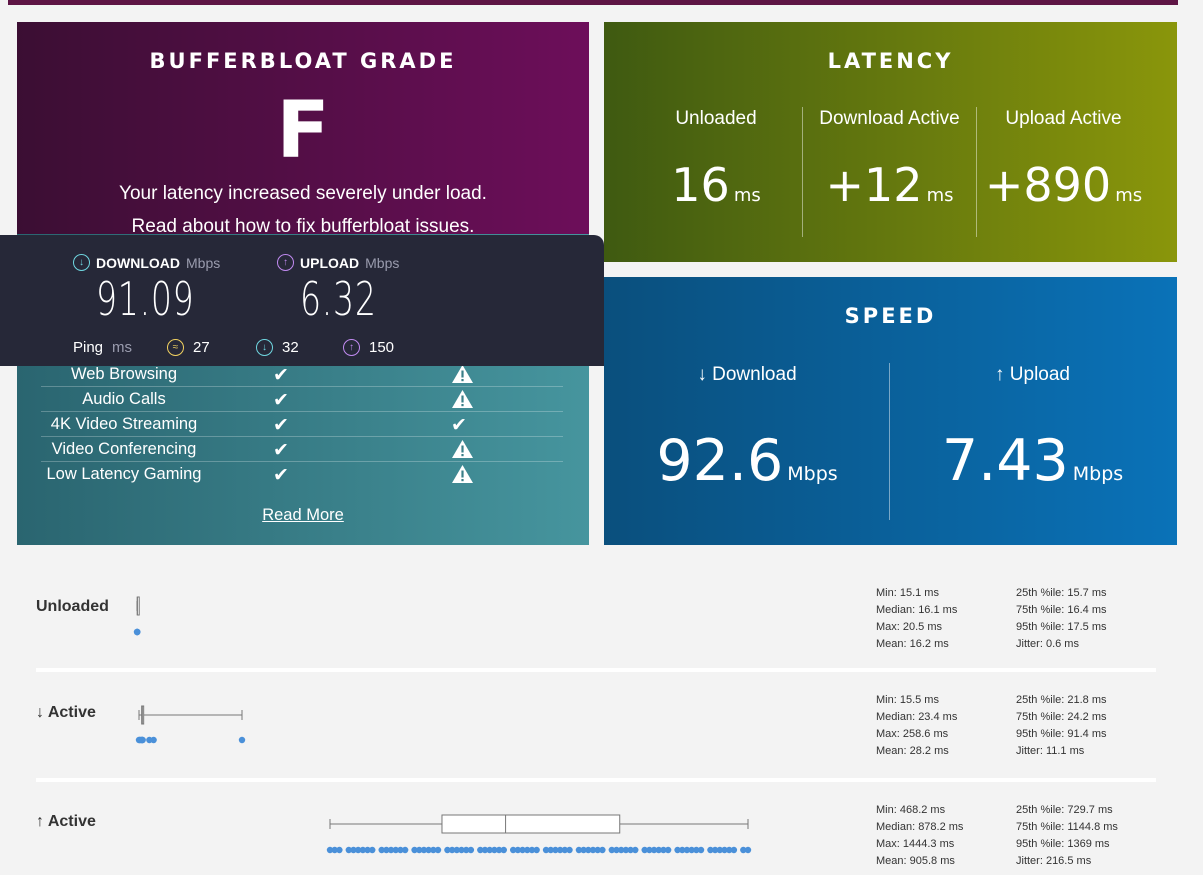 The width and height of the screenshot is (1203, 875). What do you see at coordinates (720, 461) in the screenshot?
I see `speed-download-value: 92.6` at bounding box center [720, 461].